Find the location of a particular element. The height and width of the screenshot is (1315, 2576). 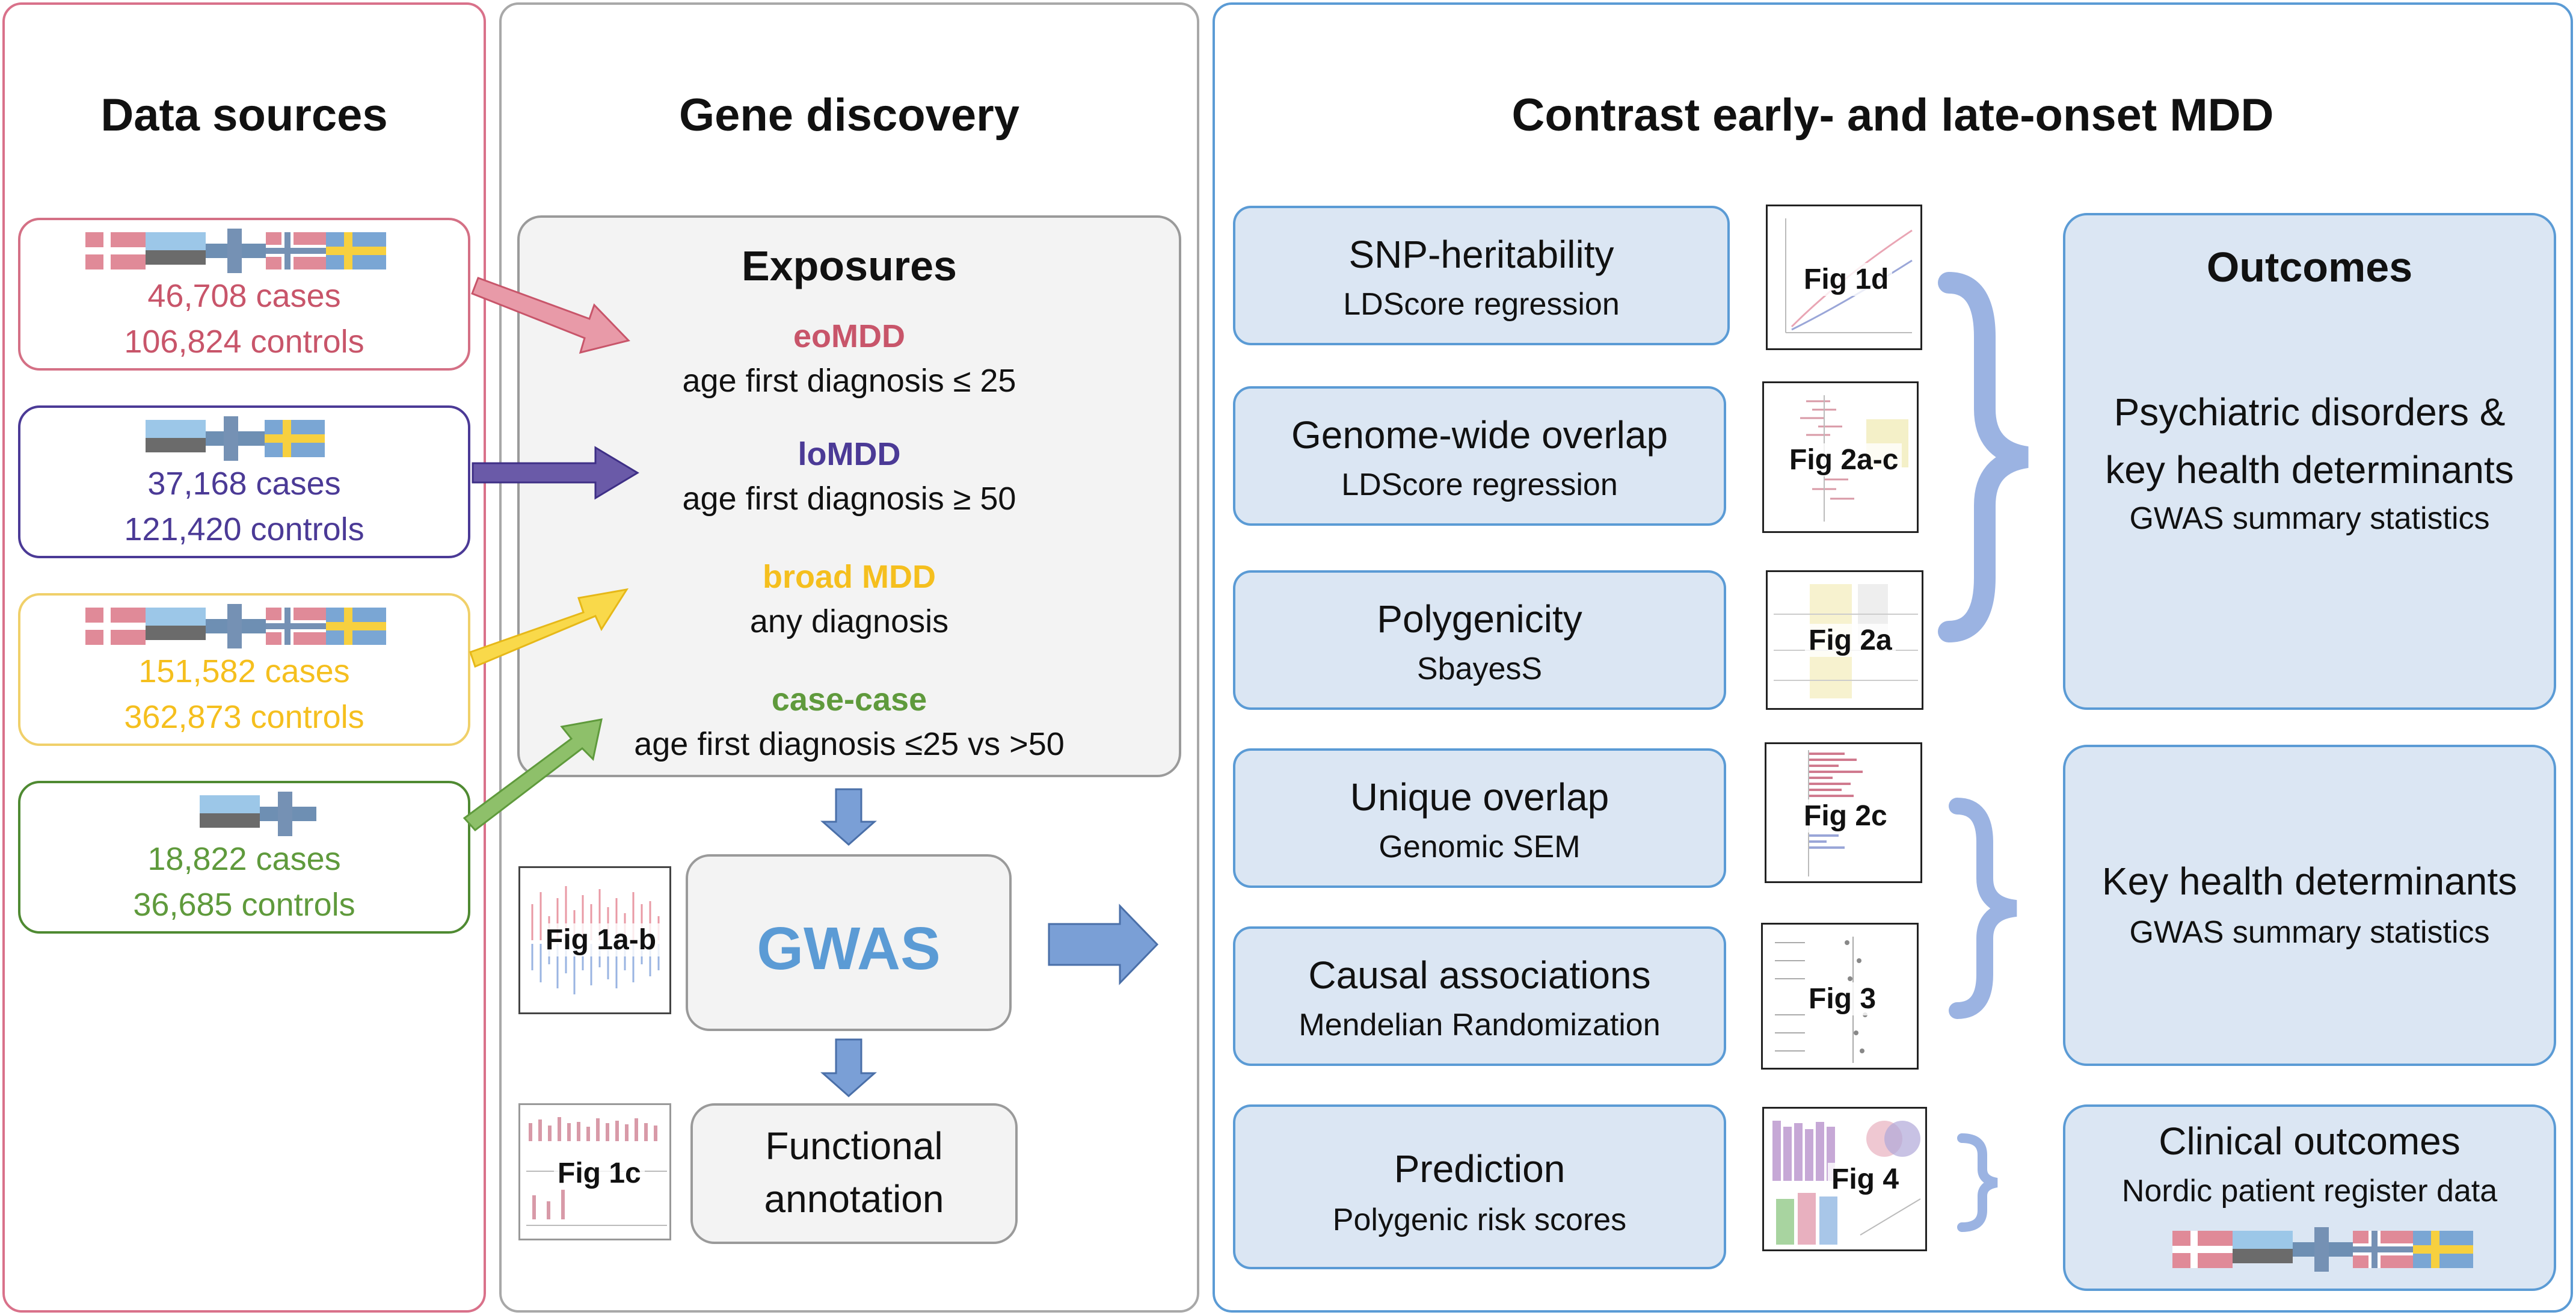

gwas-box: GWAS is located at coordinates (849, 942).